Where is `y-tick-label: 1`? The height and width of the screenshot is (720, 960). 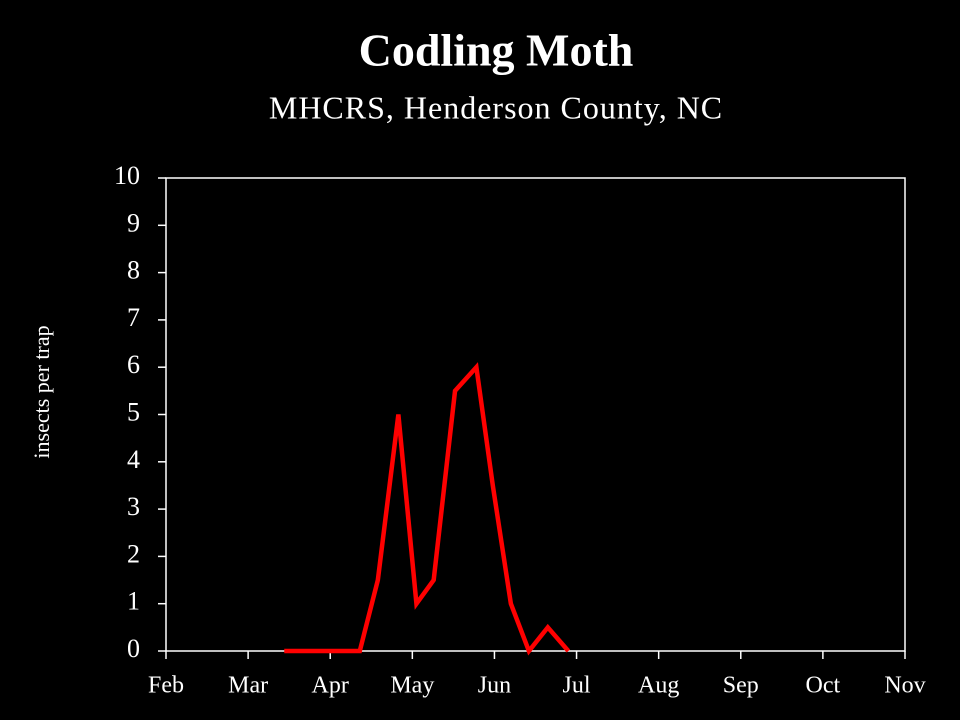
y-tick-label: 1 is located at coordinates (133, 601).